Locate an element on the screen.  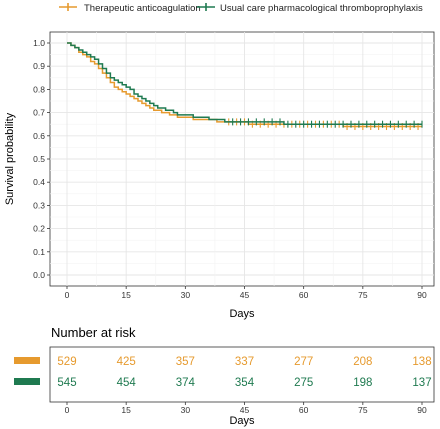
risk-count-row-2: 275 is located at coordinates (303, 383).